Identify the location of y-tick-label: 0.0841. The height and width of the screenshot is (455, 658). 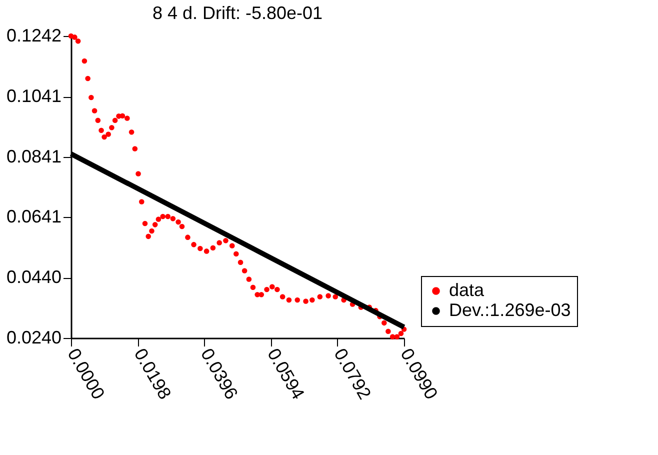
(34, 156).